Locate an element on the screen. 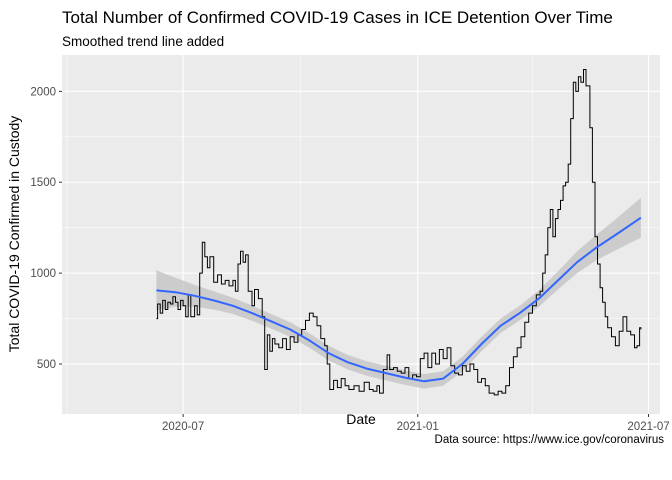  x-axis: 2020-07 2021-01 2021-07 is located at coordinates (416, 423).